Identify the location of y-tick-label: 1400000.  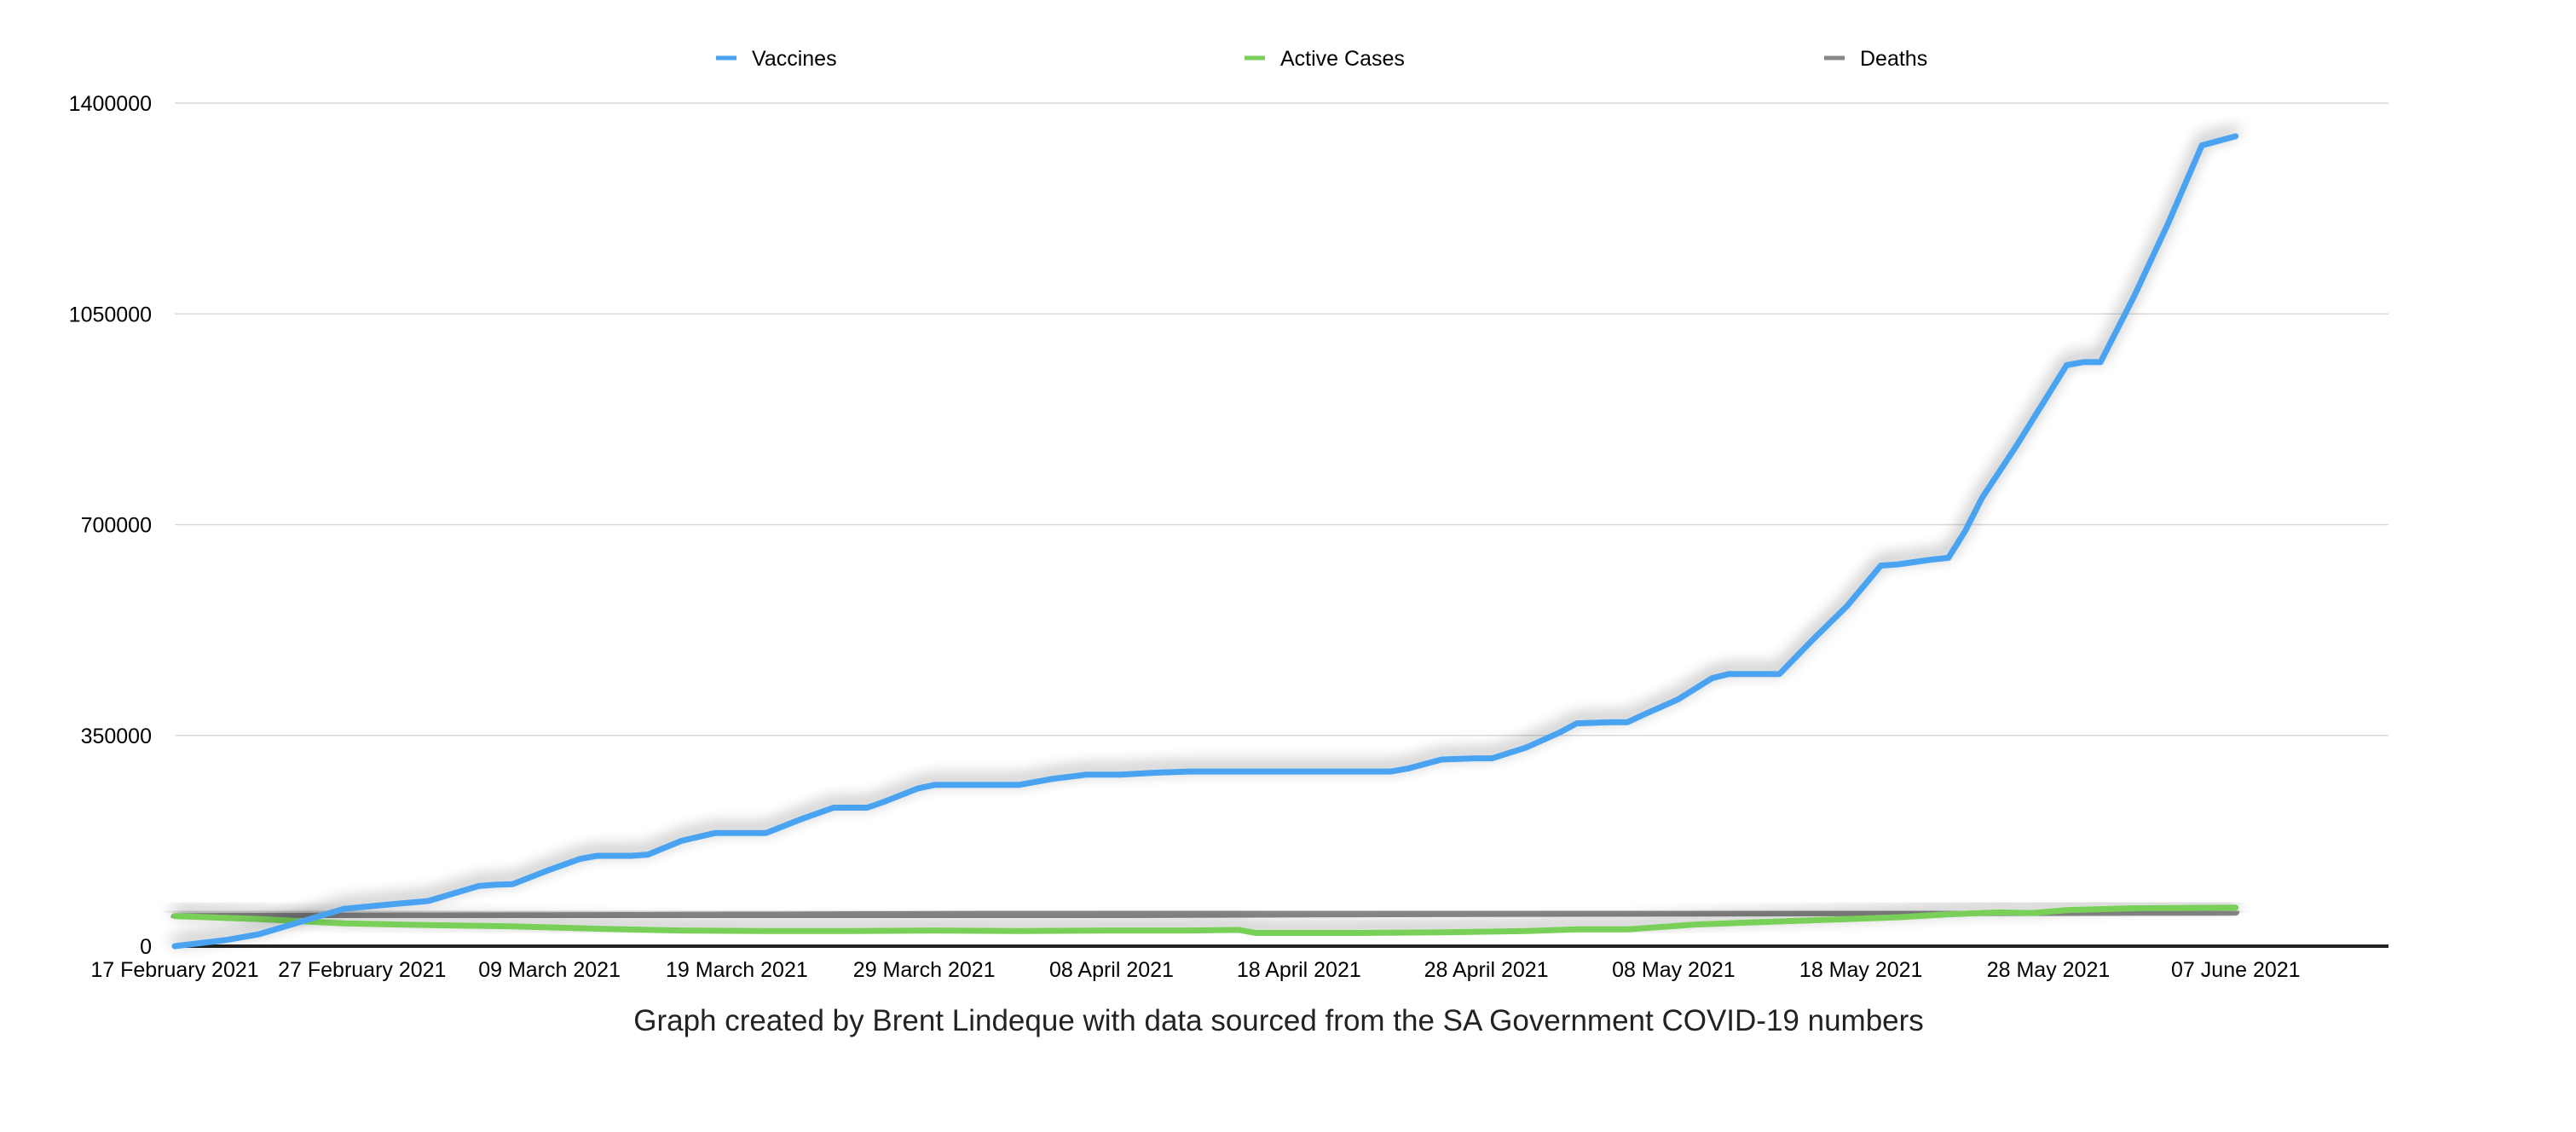
(110, 104).